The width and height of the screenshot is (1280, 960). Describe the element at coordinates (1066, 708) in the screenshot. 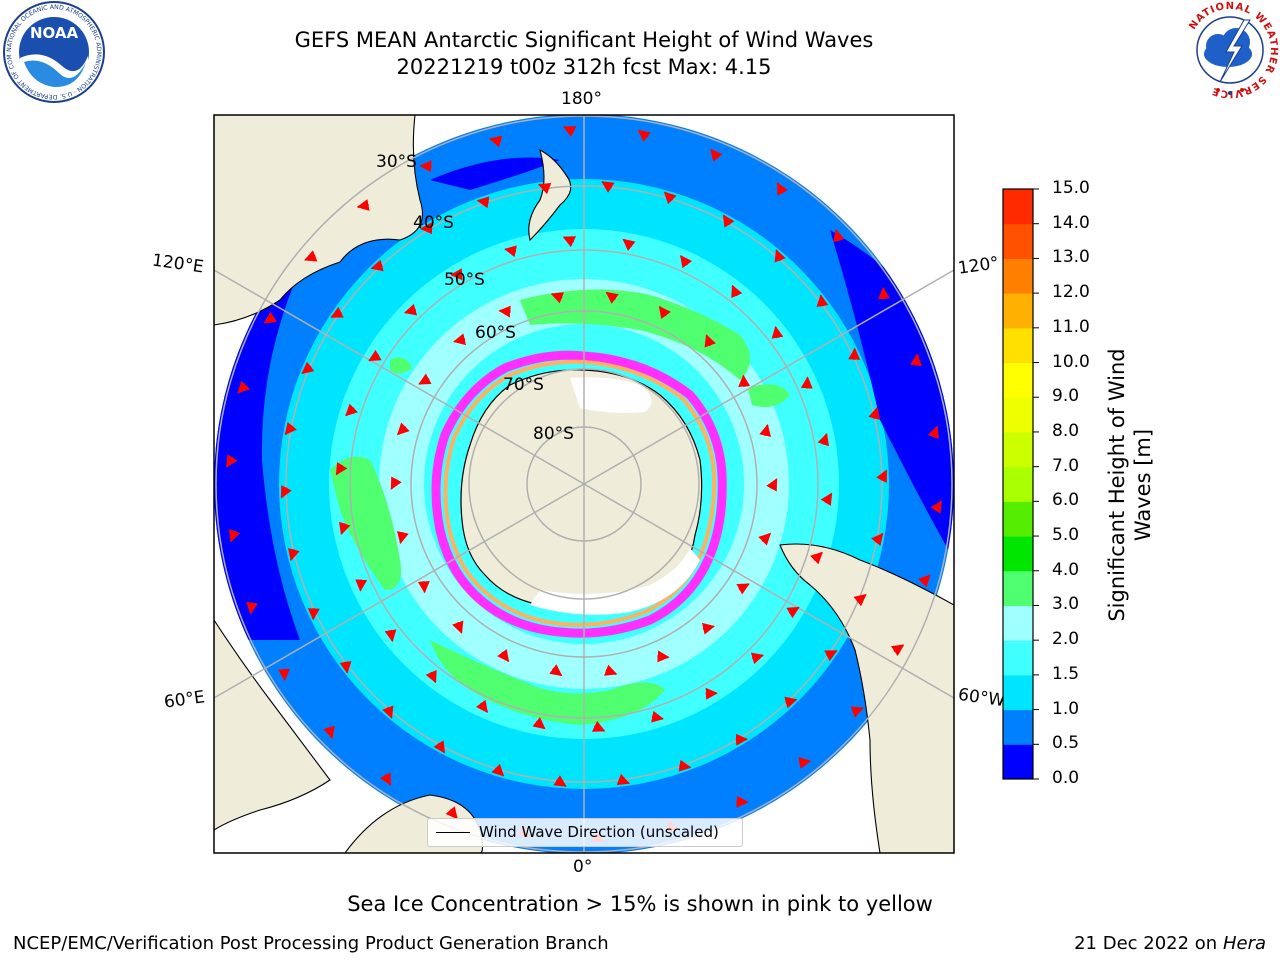

I see `colorbar-tick-label: 1.0` at that location.